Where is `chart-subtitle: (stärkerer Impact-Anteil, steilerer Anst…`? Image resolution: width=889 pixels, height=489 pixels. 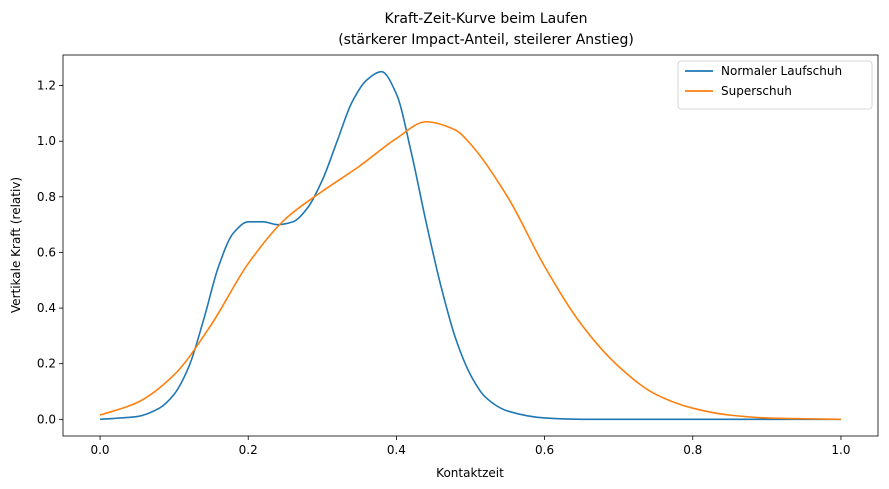 chart-subtitle: (stärkerer Impact-Anteil, steilerer Anst… is located at coordinates (486, 40).